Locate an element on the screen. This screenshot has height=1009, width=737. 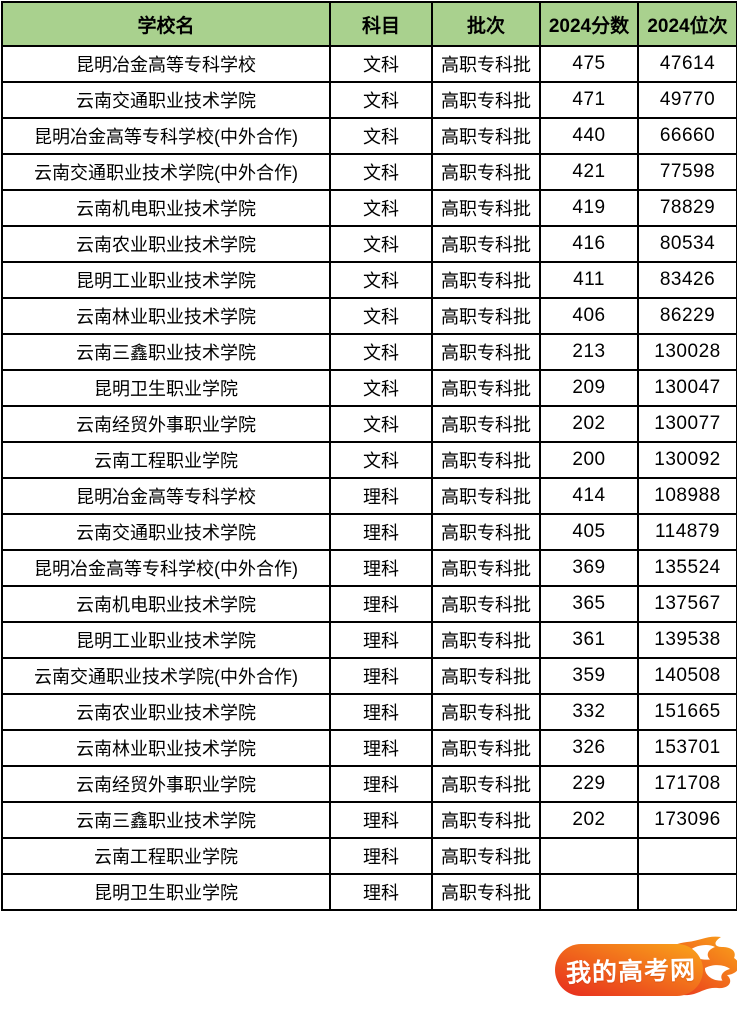
cell-rank: 139538 is located at coordinates (687, 640).